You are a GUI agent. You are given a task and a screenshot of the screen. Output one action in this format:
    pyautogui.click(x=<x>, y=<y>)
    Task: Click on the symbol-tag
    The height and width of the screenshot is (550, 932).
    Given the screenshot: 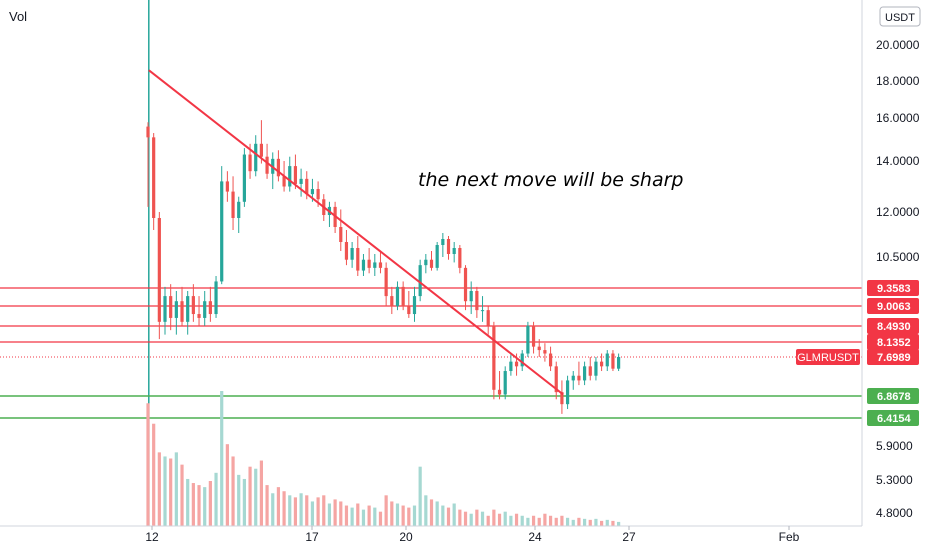 What is the action you would take?
    pyautogui.click(x=828, y=357)
    